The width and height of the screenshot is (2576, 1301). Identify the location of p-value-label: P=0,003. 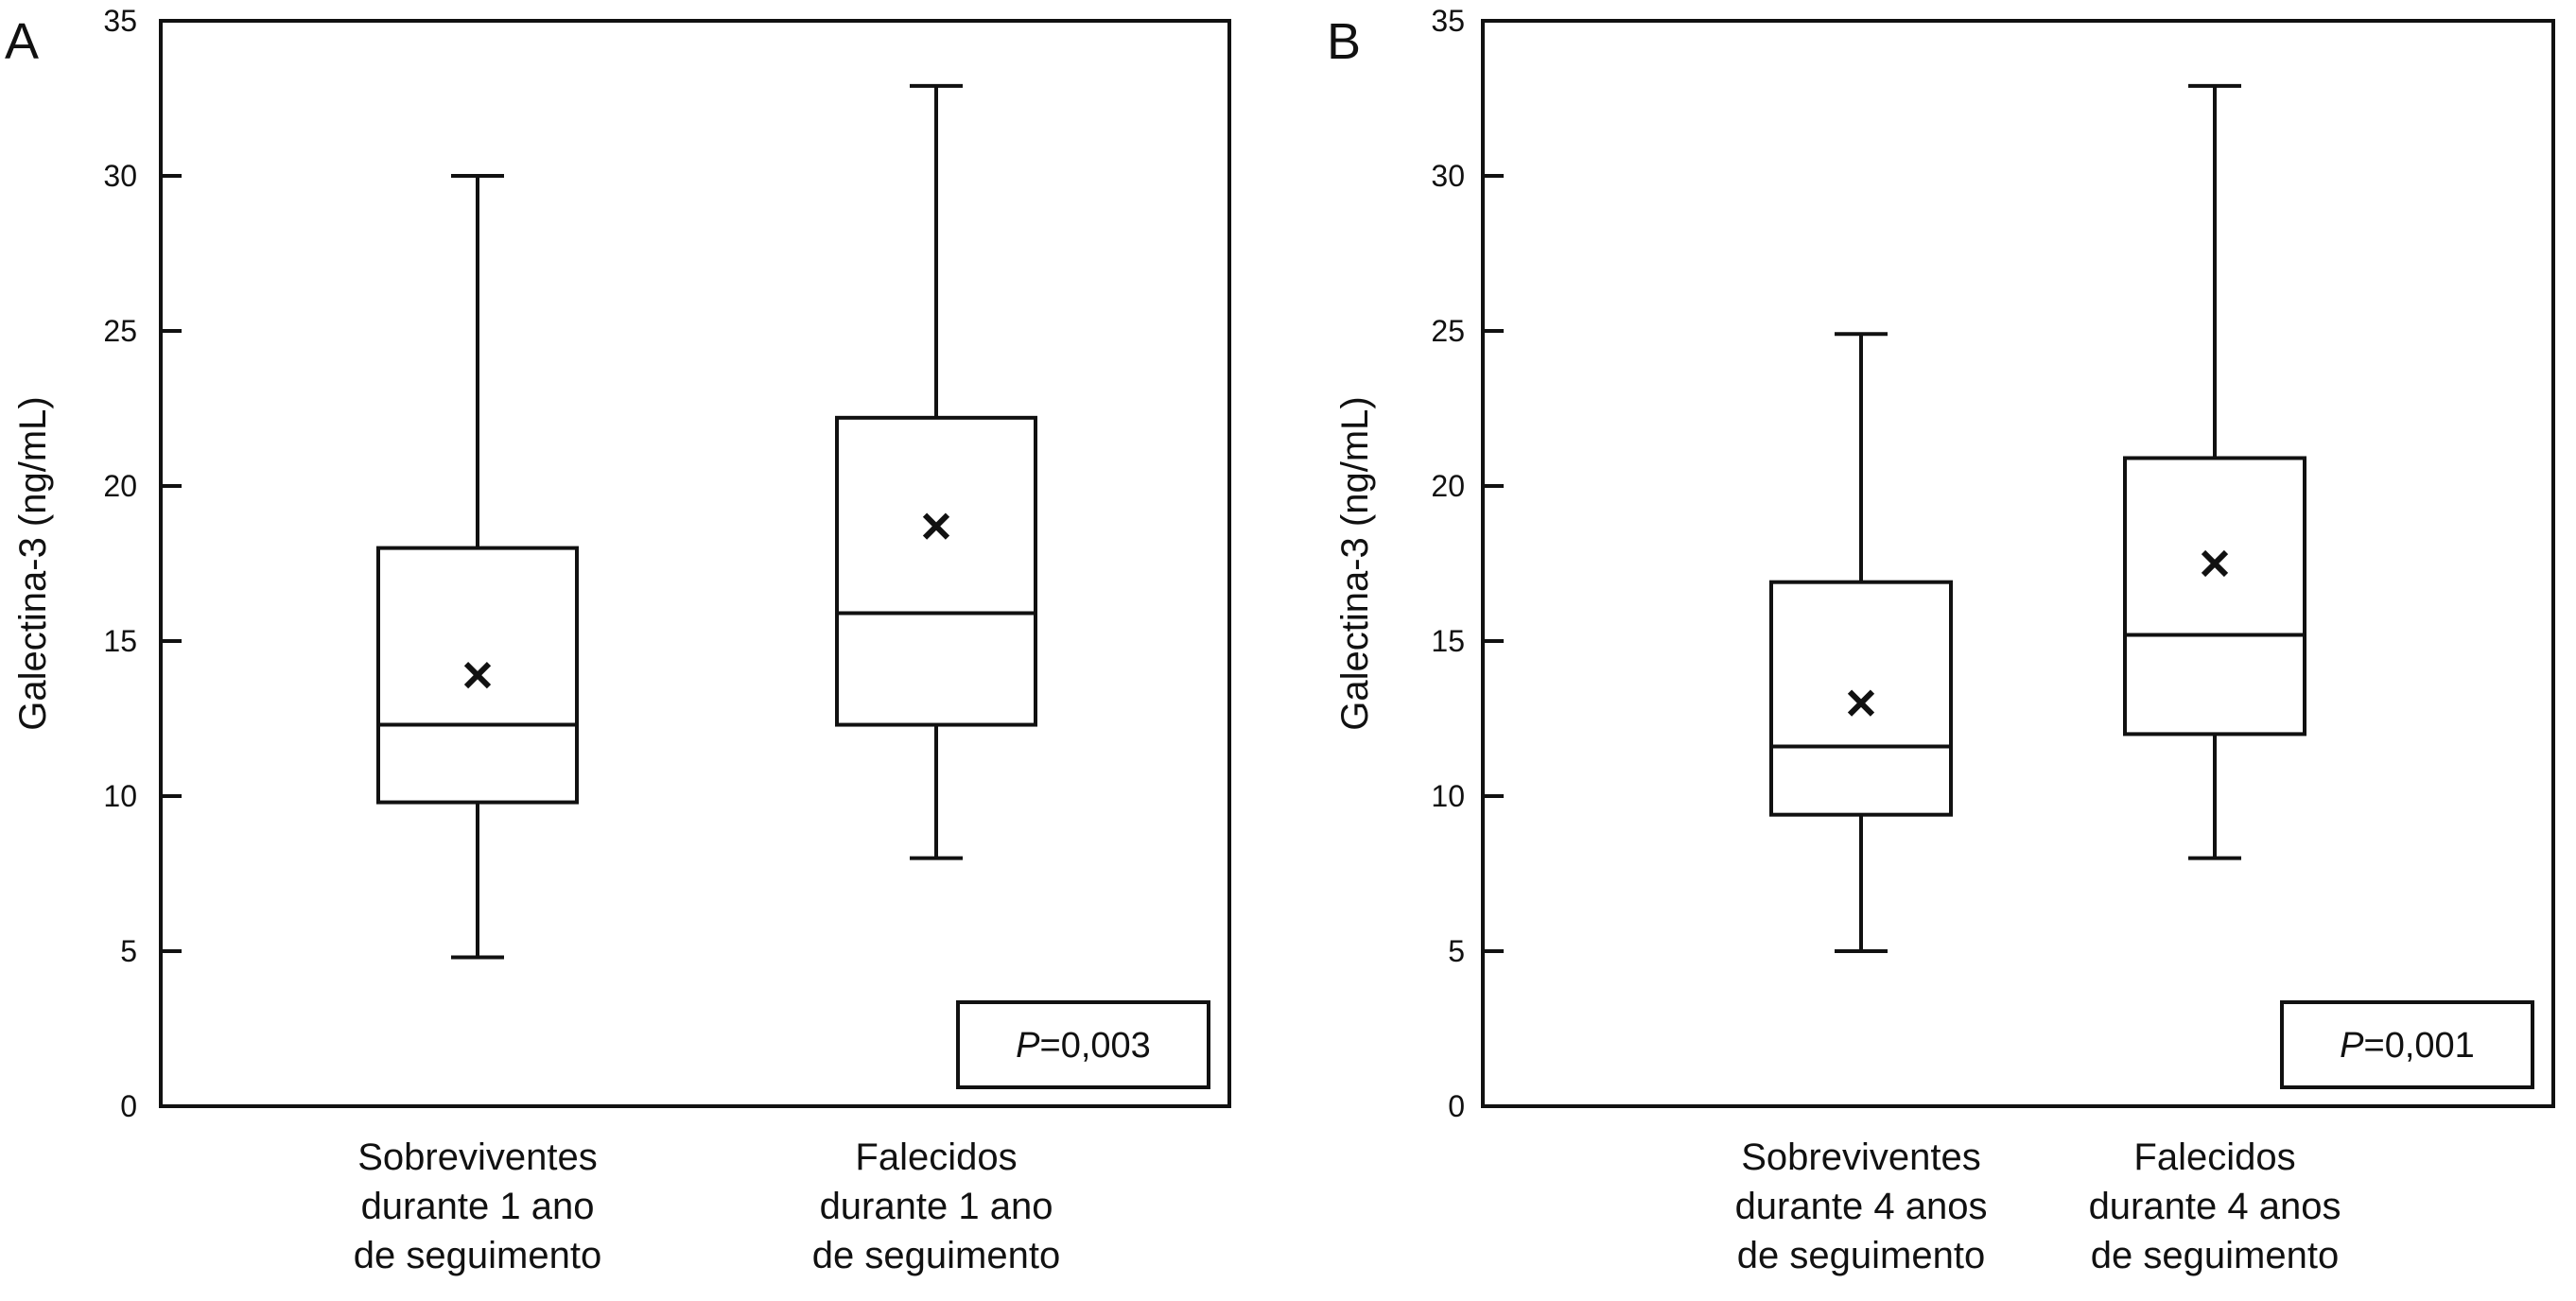
(1083, 1046).